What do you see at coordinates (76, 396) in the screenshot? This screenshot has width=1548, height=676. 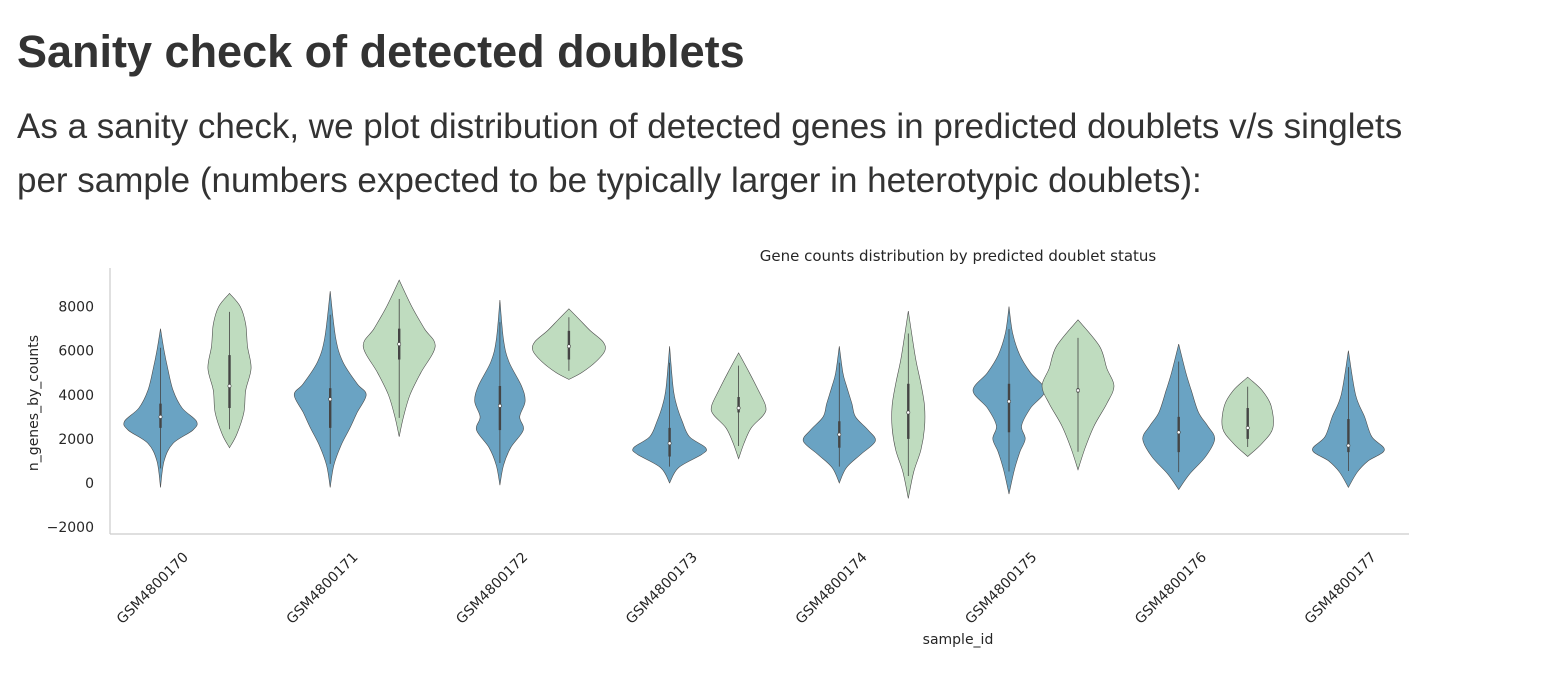 I see `y-tick-label: 4000` at bounding box center [76, 396].